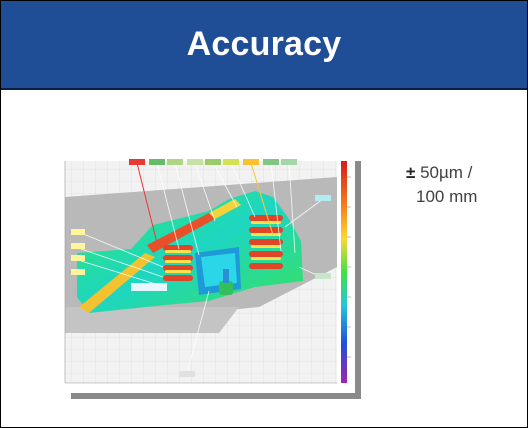 The image size is (528, 428). I want to click on spec-line-1: ± 50µm /, so click(466, 173).